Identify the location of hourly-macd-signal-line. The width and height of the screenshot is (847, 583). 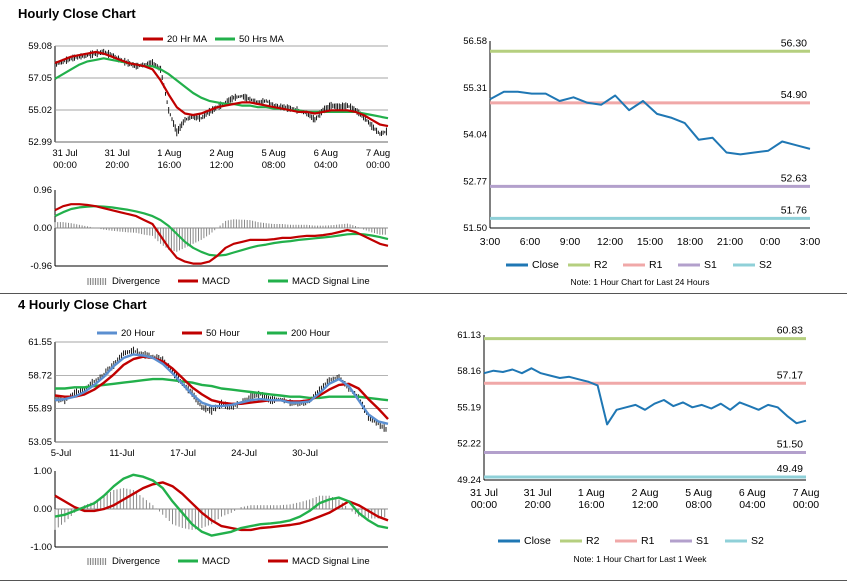
(221, 231).